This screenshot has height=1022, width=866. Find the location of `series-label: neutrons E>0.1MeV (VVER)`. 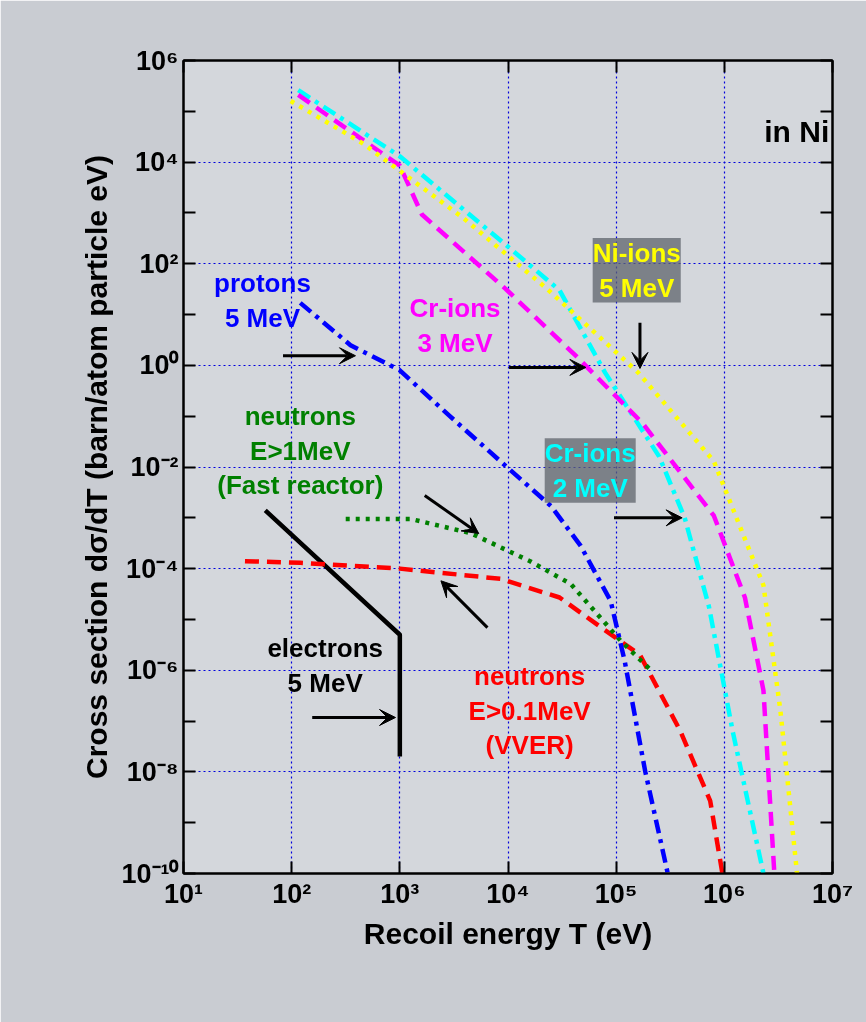

series-label: neutrons E>0.1MeV (VVER) is located at coordinates (530, 711).